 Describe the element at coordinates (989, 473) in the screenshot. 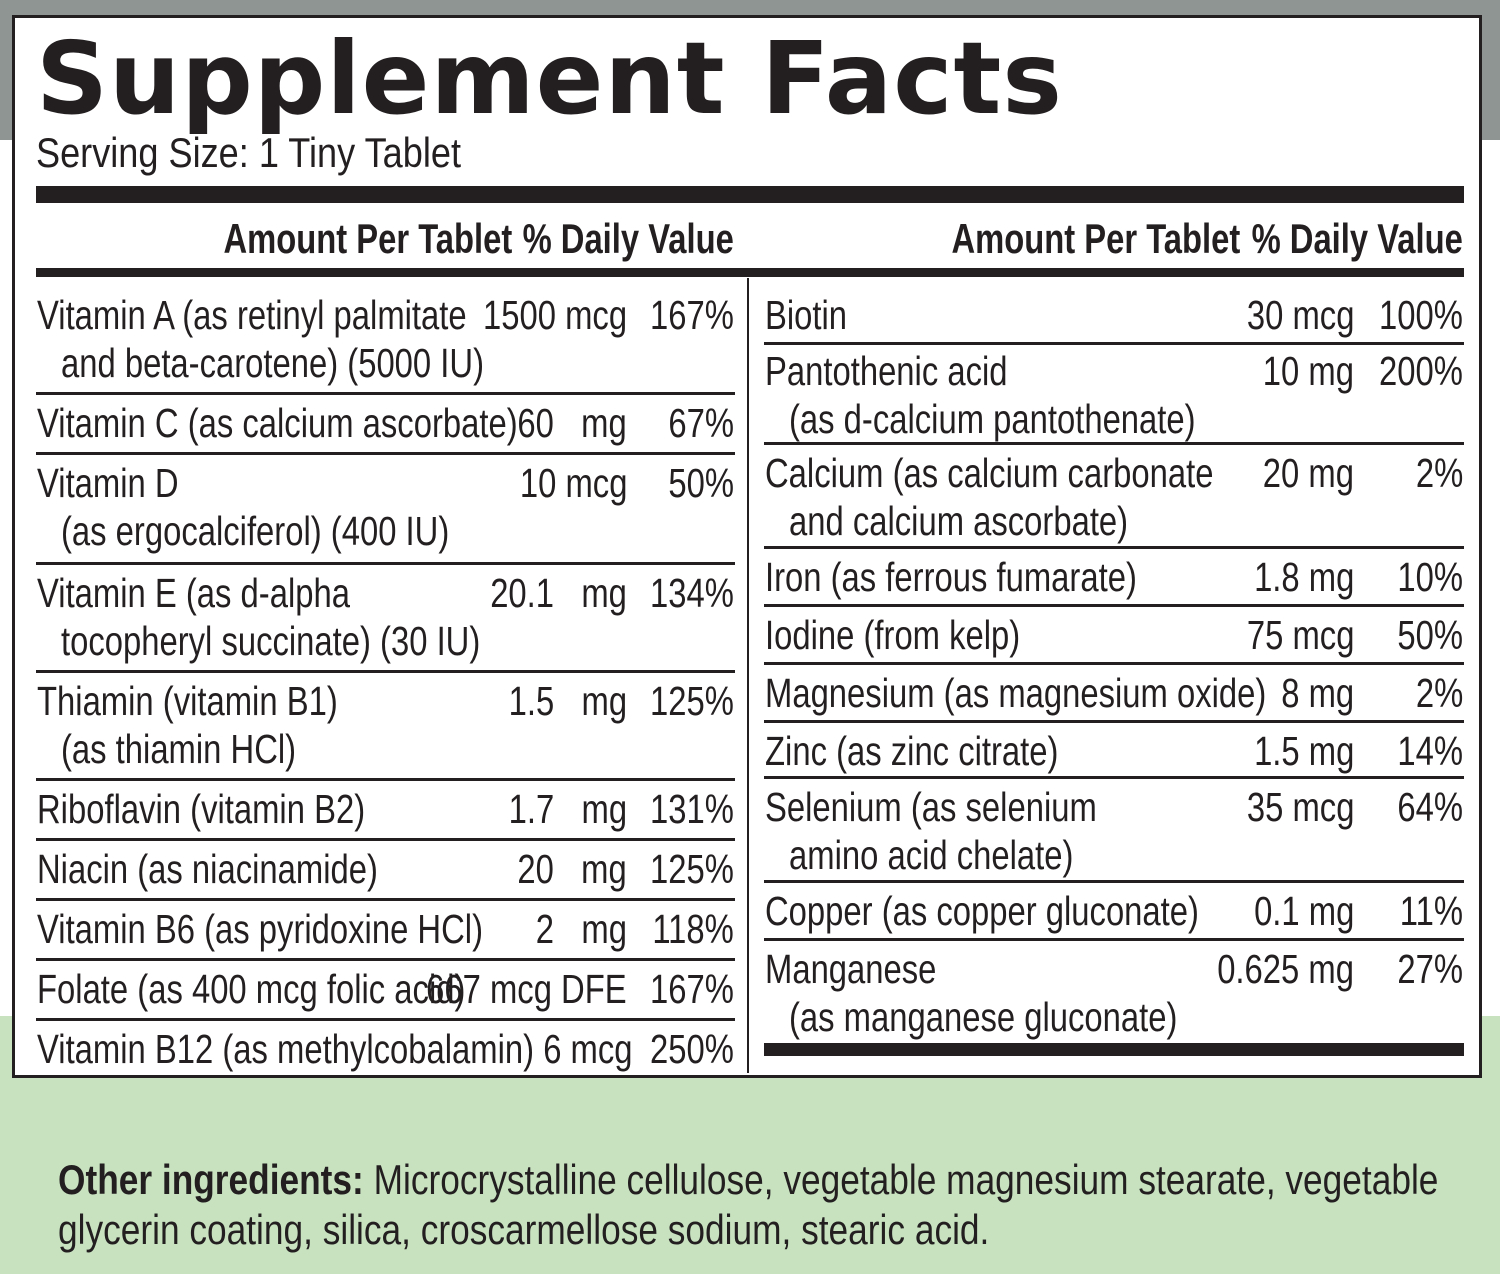

I see `right-row-2-name: Calcium (as calcium carbonate` at that location.